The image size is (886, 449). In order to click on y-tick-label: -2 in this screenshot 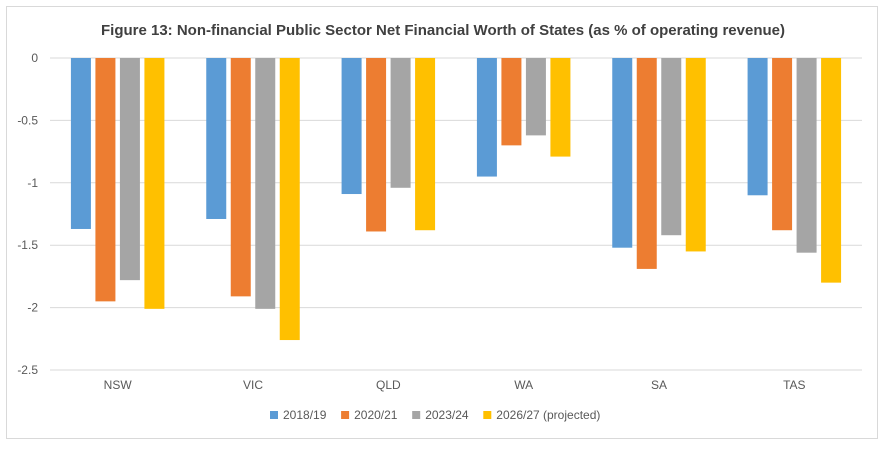, I will do `click(32, 308)`.